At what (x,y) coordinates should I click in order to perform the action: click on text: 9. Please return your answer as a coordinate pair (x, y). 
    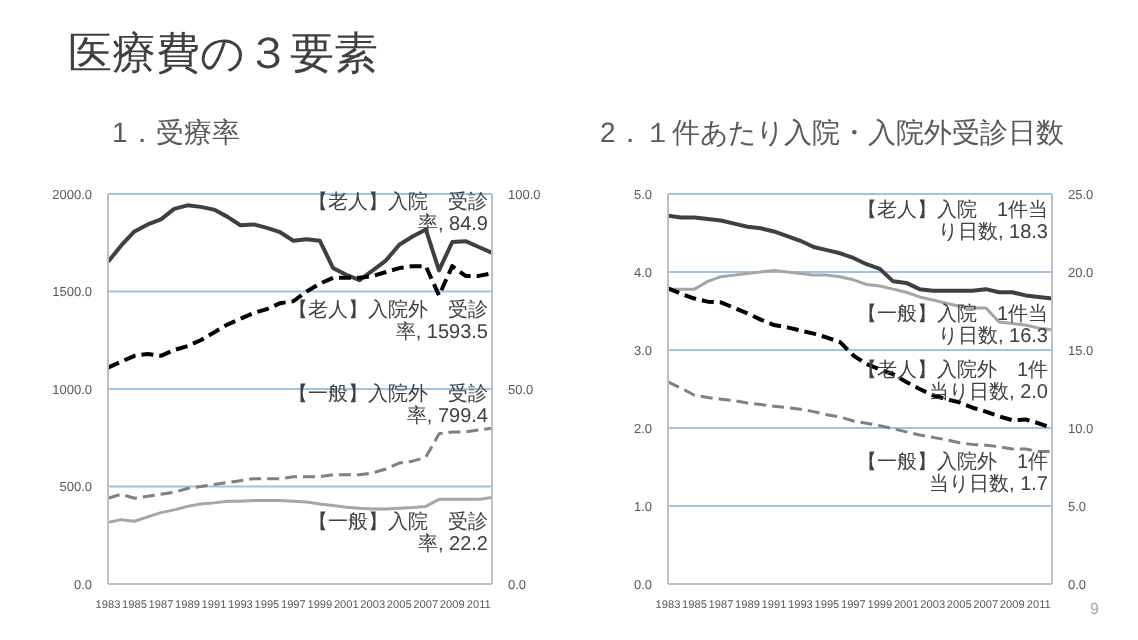
    Looking at the image, I should click on (1094, 609).